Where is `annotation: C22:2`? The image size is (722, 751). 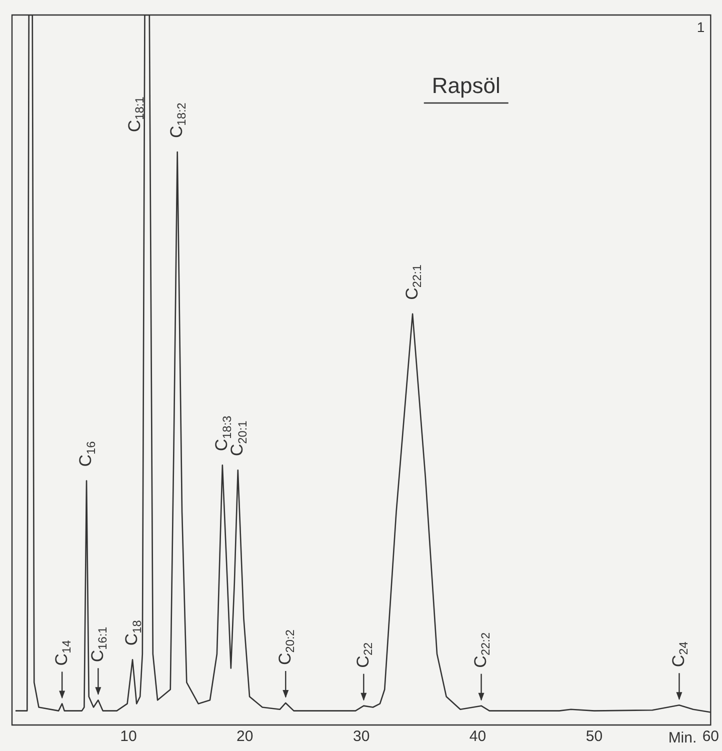
annotation: C22:2 is located at coordinates (481, 650).